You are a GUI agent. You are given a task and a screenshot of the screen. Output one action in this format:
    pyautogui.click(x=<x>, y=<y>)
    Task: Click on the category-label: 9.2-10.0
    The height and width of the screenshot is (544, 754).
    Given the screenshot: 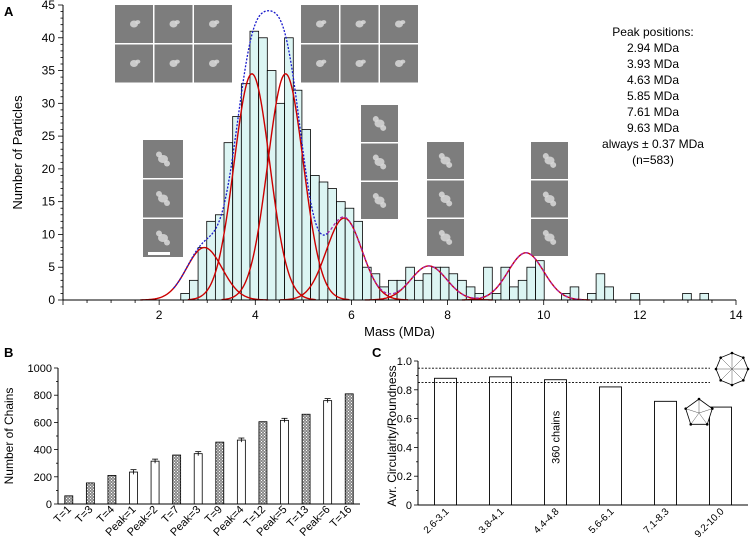 What is the action you would take?
    pyautogui.click(x=710, y=523)
    